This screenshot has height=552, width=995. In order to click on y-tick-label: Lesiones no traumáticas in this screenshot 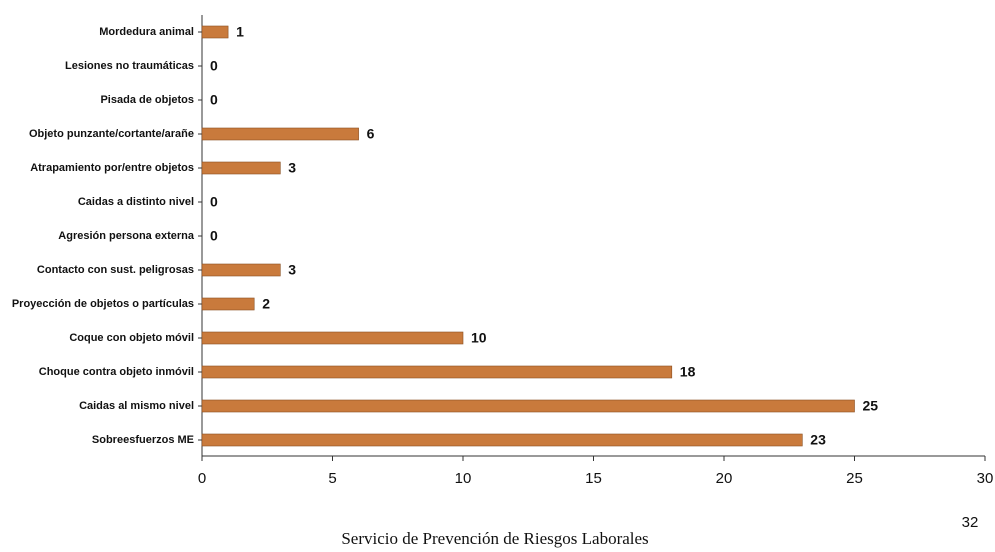, I will do `click(129, 66)`.